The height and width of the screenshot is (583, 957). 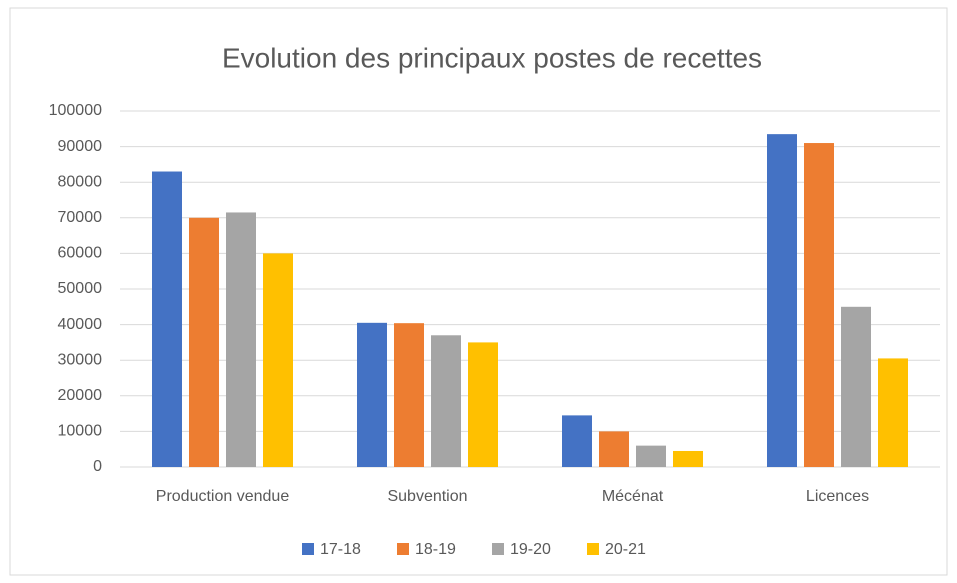 What do you see at coordinates (75, 110) in the screenshot?
I see `y-tick-label: 100000` at bounding box center [75, 110].